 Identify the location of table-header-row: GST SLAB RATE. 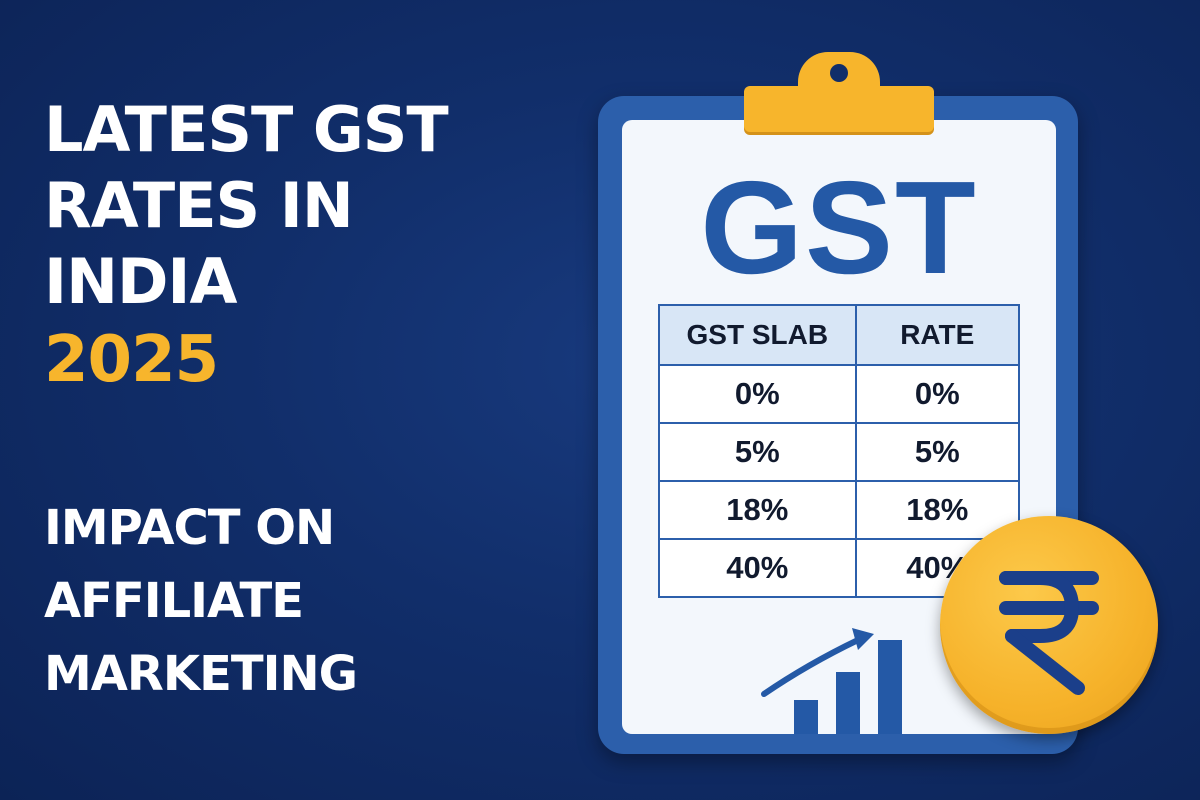
(839, 335).